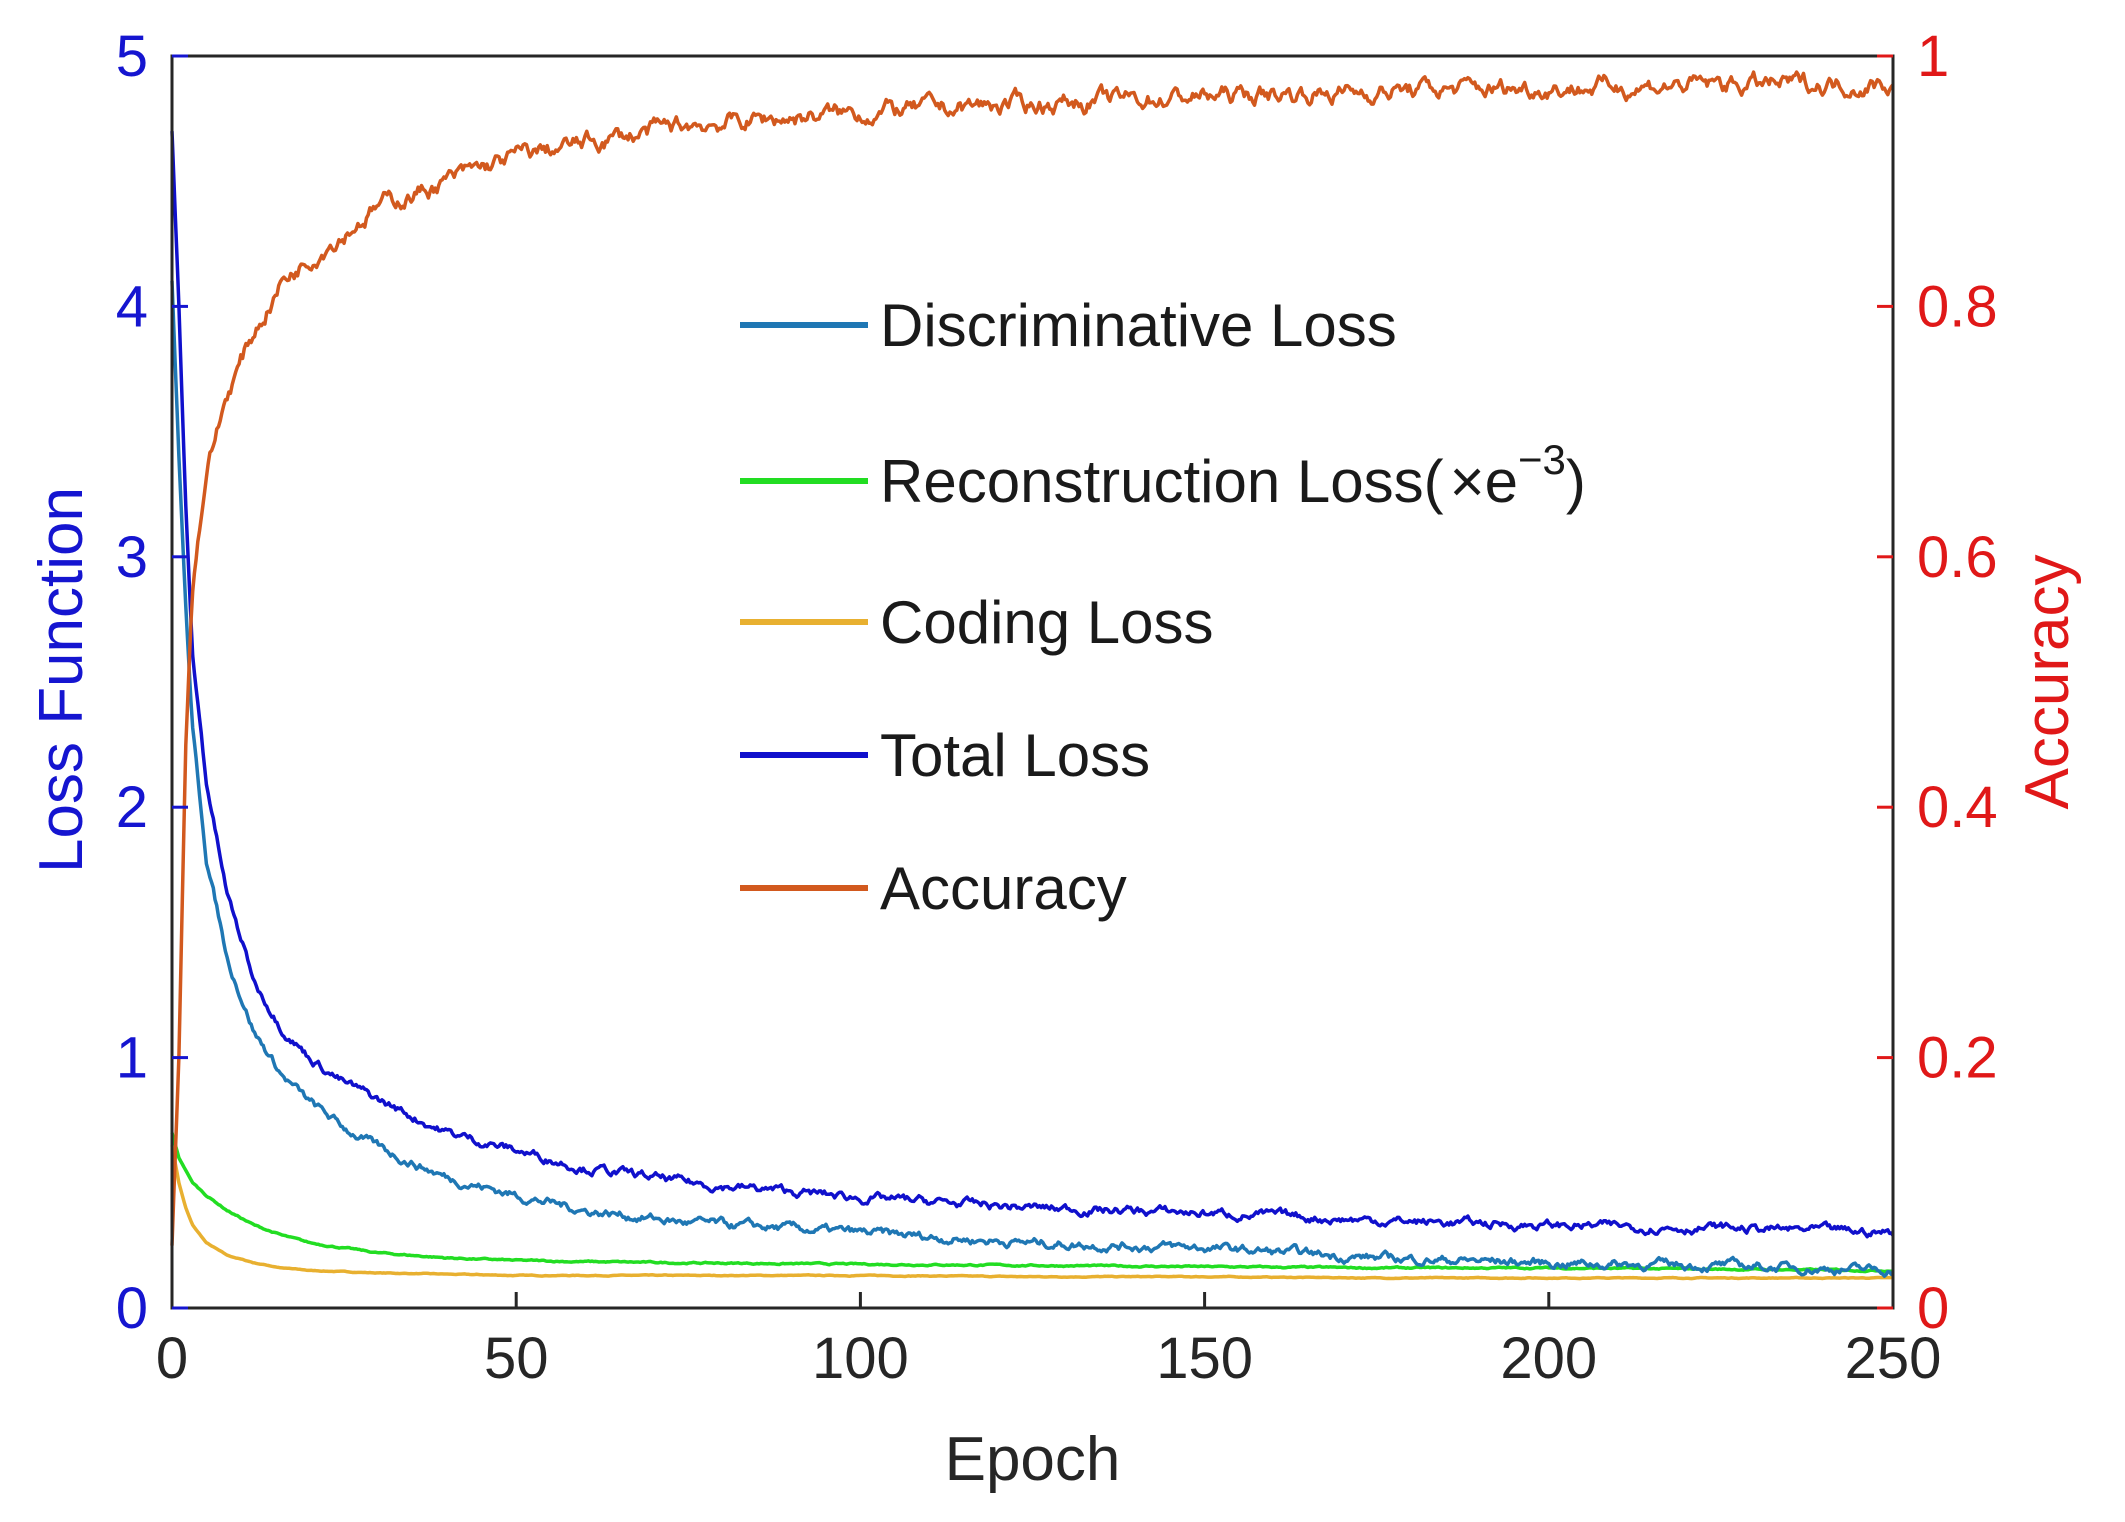  Describe the element at coordinates (1933, 56) in the screenshot. I see `y-right-tick-label: 1` at that location.